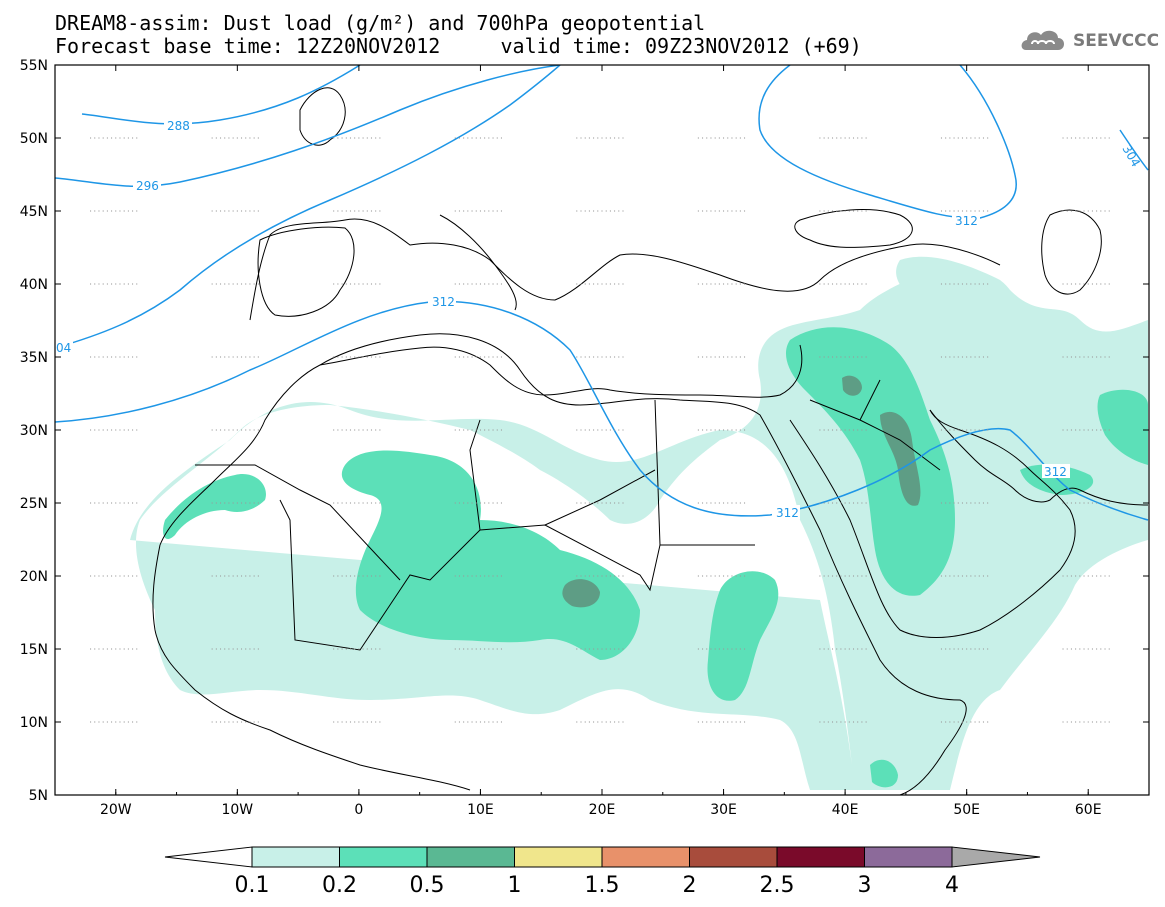 The width and height of the screenshot is (1165, 907). What do you see at coordinates (884, 773) in the screenshot?
I see `dust-area-0.2-somalia` at bounding box center [884, 773].